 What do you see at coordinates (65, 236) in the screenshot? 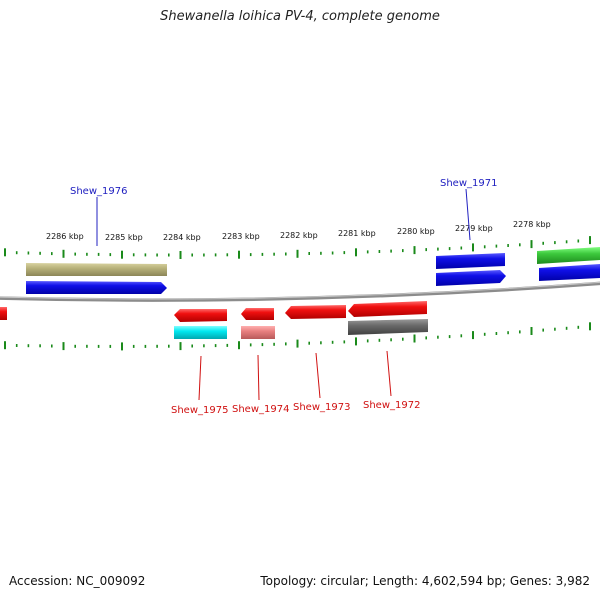
I see `scale-label-2286: 2286 kbp` at bounding box center [65, 236].